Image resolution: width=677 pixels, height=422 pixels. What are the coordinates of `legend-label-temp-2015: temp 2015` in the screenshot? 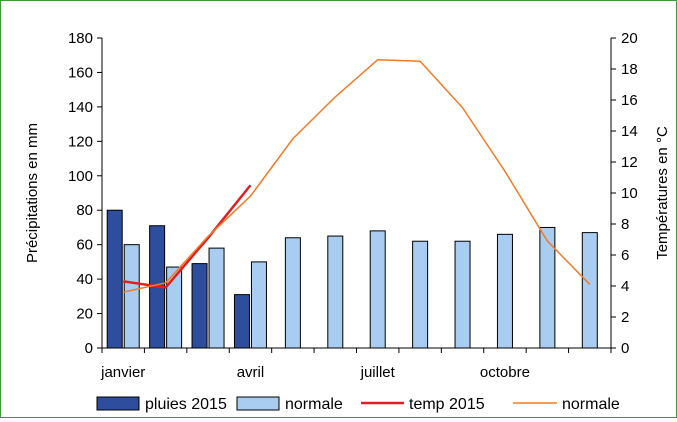 It's located at (447, 404).